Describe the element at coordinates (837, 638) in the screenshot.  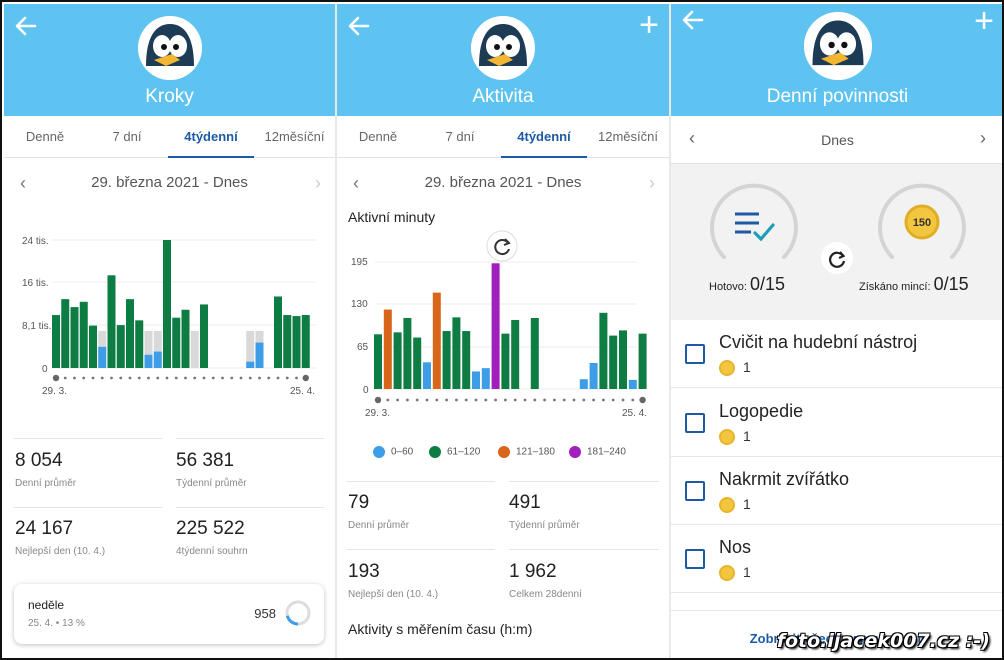
I see `show-all-link: Zobrazit všechny povinnosti` at that location.